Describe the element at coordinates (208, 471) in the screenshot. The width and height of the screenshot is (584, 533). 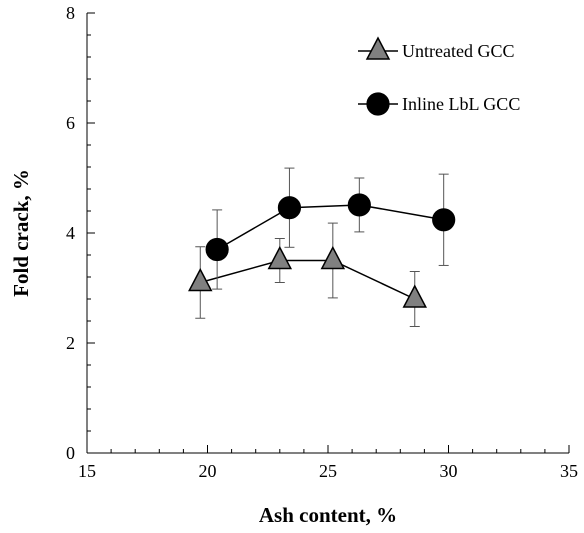
I see `x-tick-label: 20` at that location.